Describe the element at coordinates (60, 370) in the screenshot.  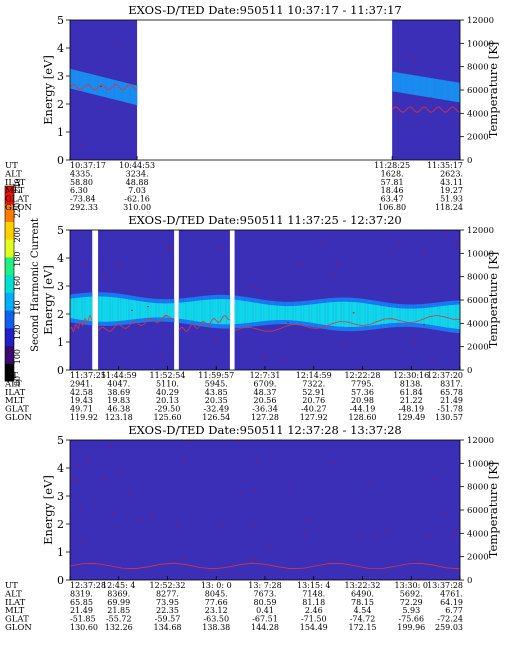
I see `y-tick-label: 0` at that location.